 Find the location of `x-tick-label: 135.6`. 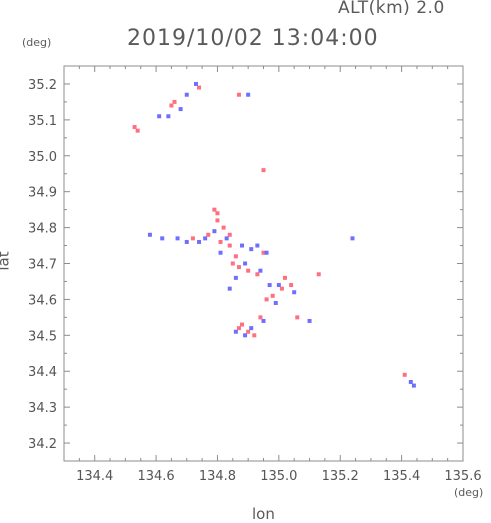

x-tick-label: 135.6 is located at coordinates (462, 476).